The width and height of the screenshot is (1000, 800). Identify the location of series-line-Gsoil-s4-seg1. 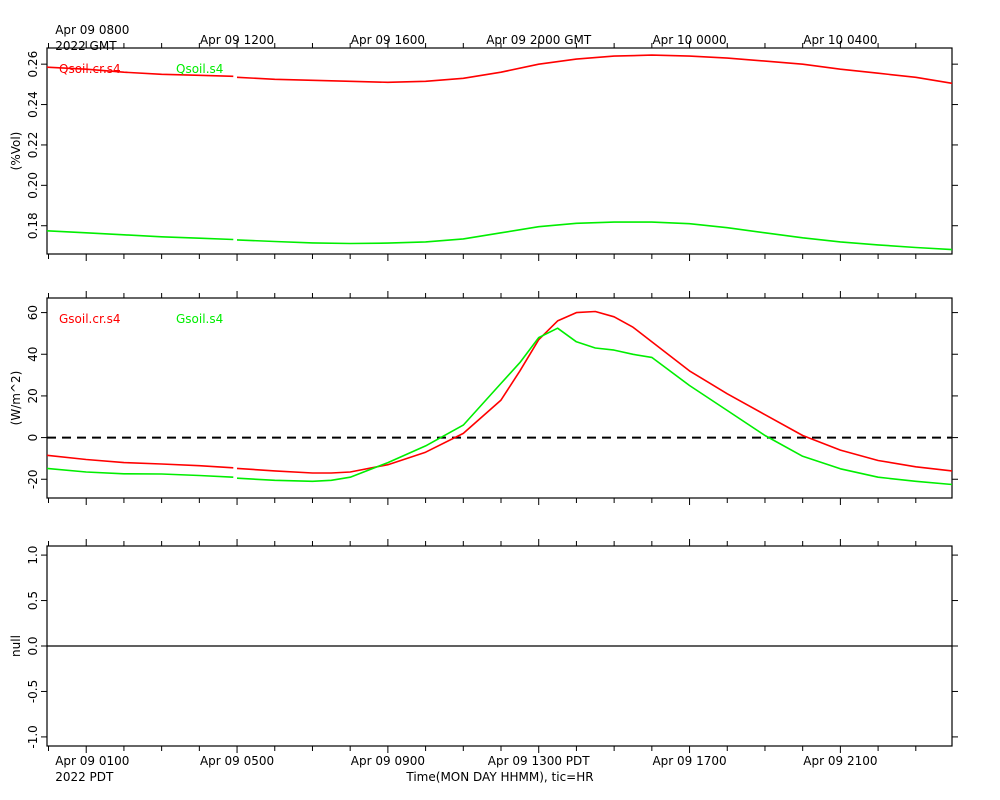
(140, 472).